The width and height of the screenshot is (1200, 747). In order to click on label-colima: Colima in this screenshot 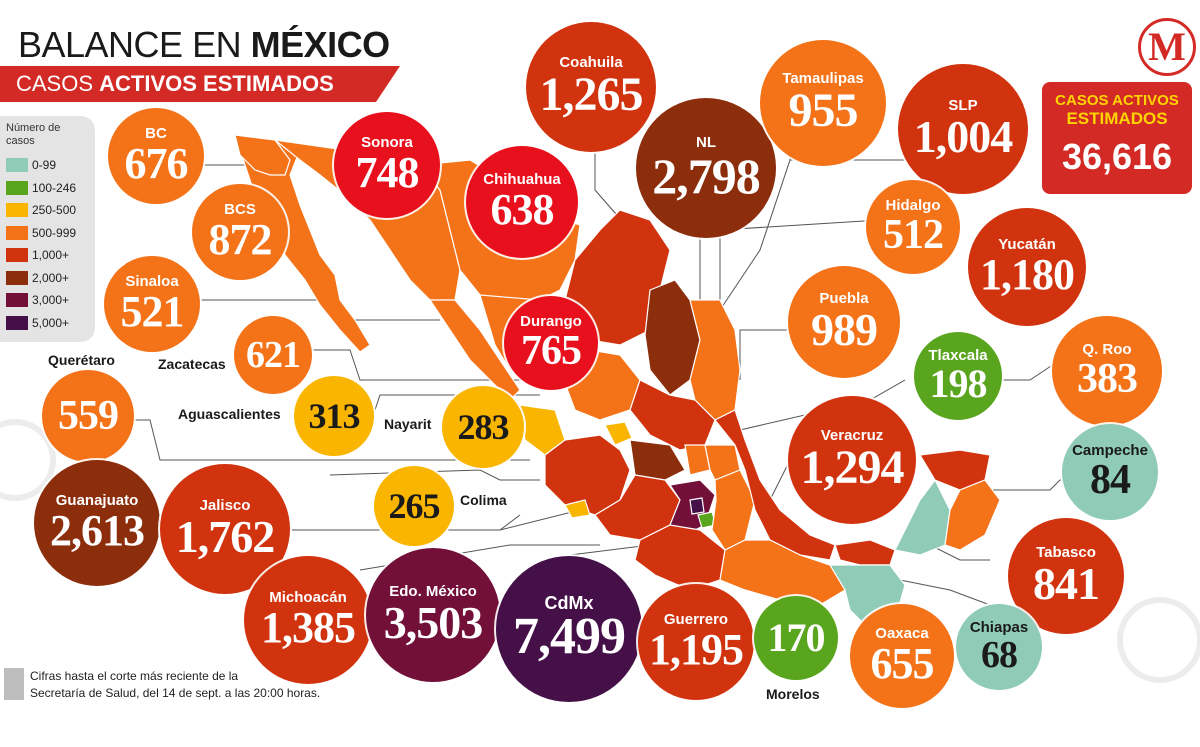, I will do `click(483, 500)`.